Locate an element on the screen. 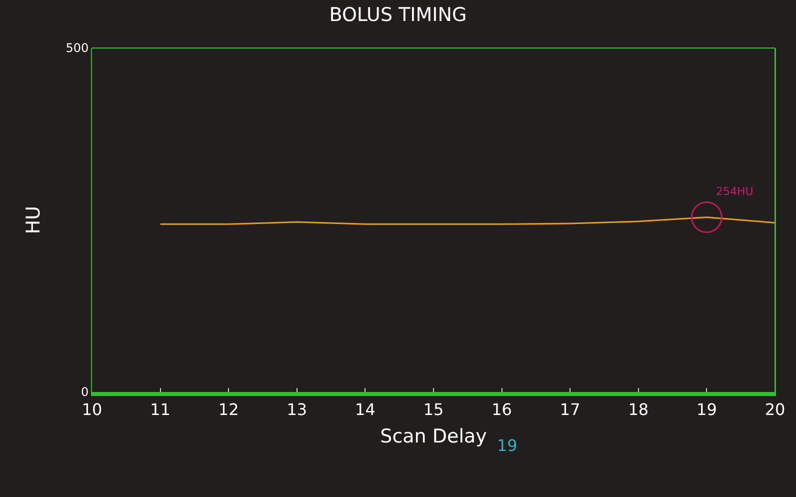 This screenshot has width=796, height=497. text: 19 is located at coordinates (507, 445).